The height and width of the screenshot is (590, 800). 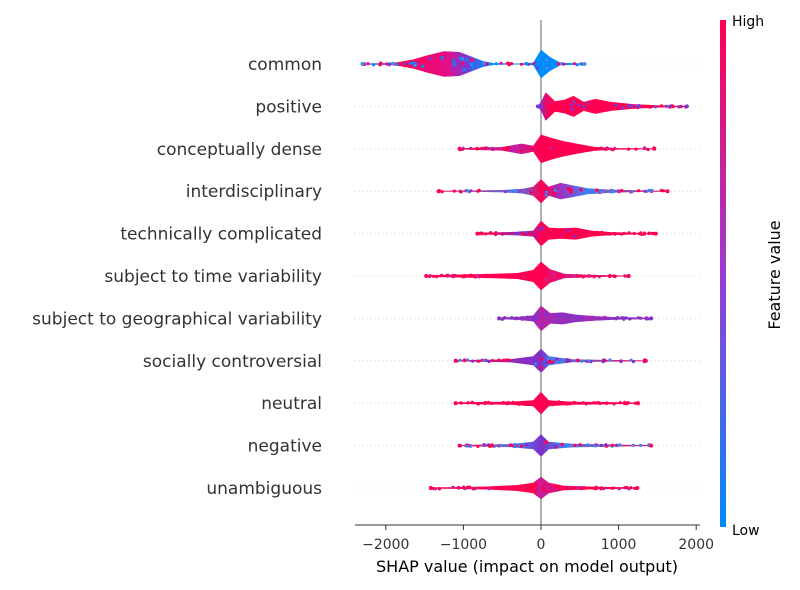 What do you see at coordinates (264, 489) in the screenshot?
I see `feature-label: unambiguous` at bounding box center [264, 489].